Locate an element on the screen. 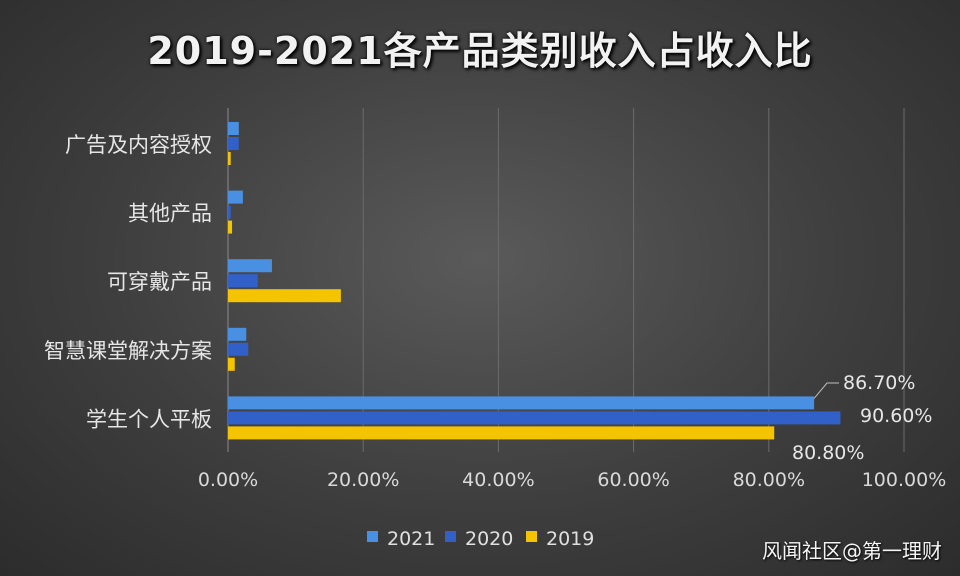 The height and width of the screenshot is (576, 960). x-tick-label: 20.00% is located at coordinates (363, 480).